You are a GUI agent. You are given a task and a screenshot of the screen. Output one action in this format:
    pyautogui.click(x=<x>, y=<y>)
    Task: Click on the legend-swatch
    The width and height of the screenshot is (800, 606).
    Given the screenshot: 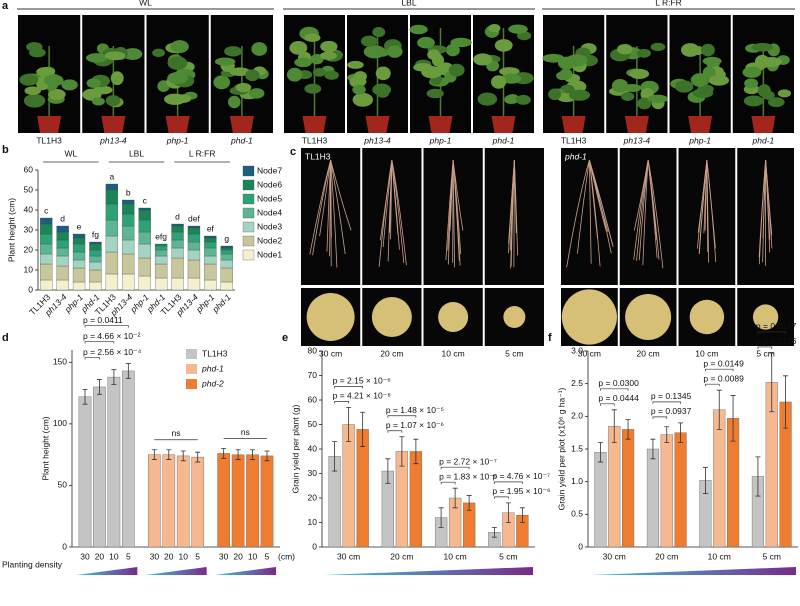 What is the action you would take?
    pyautogui.click(x=191, y=369)
    